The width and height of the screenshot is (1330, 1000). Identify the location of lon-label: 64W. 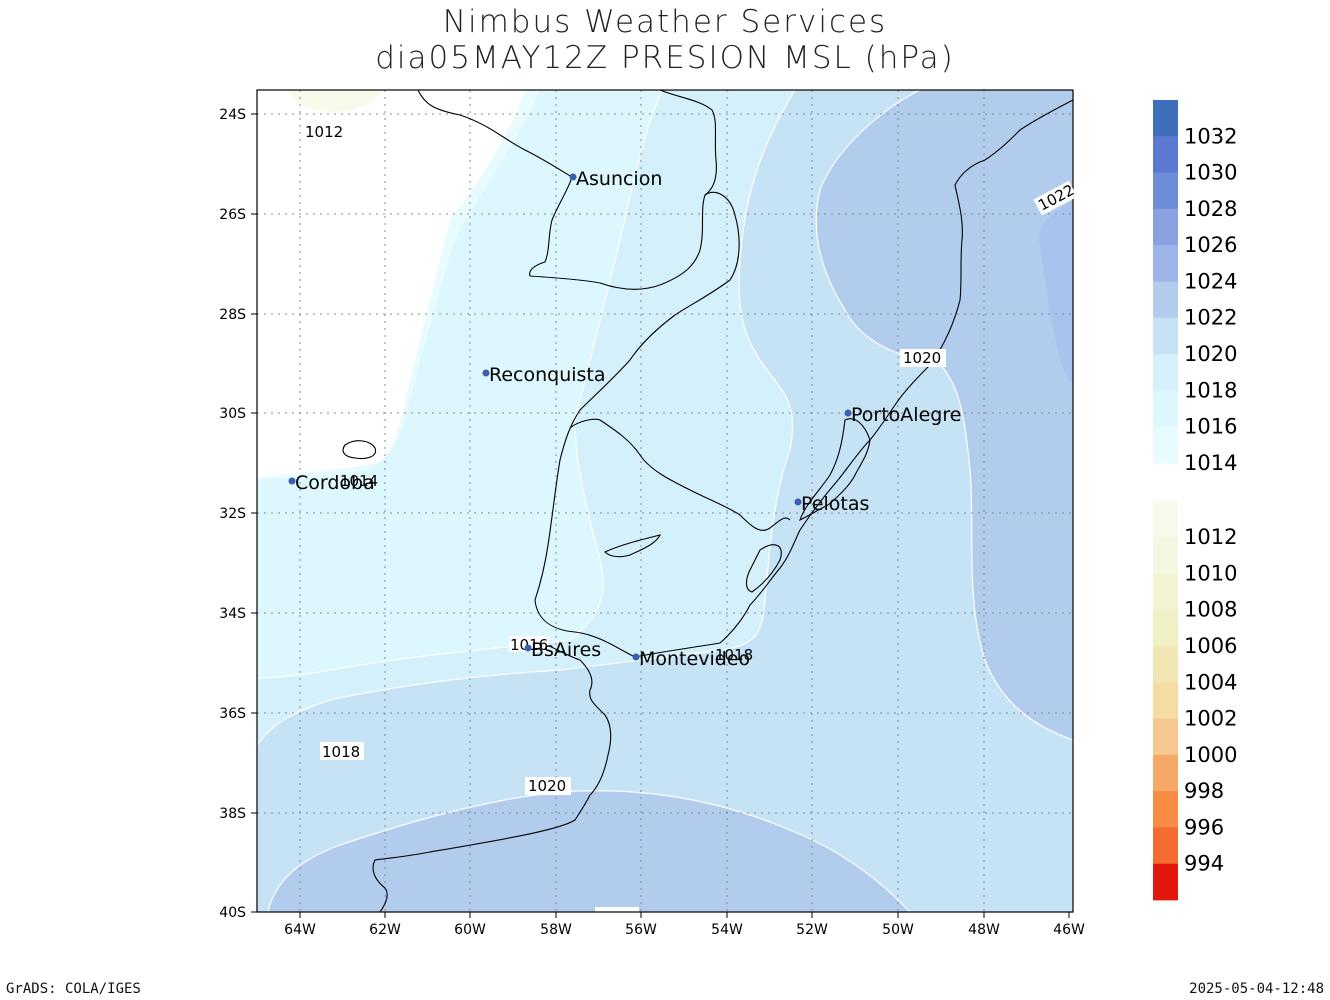
(300, 930).